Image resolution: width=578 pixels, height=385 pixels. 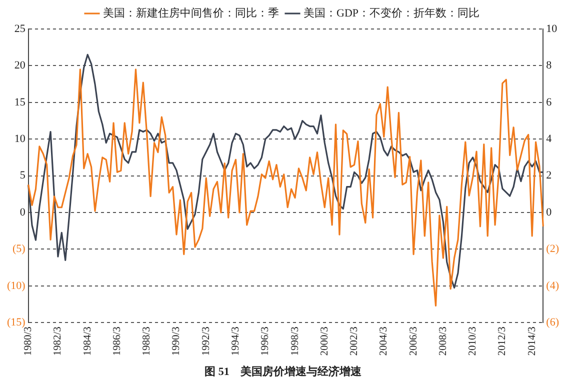 What do you see at coordinates (266, 341) in the screenshot?
I see `x-tick-label: 1996/3` at bounding box center [266, 341].